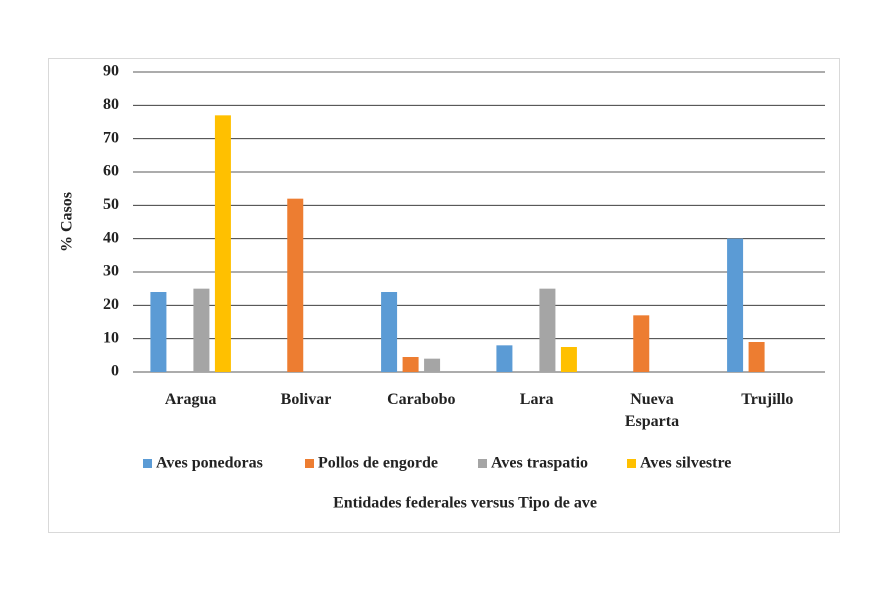 The width and height of the screenshot is (893, 599). I want to click on x-tick-label: Lara, so click(536, 399).